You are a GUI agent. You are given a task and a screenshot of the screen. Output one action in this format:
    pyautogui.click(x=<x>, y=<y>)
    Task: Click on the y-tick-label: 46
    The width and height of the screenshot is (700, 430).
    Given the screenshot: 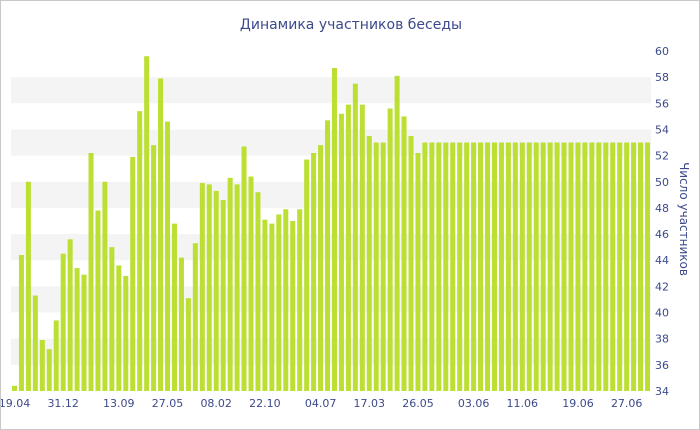 What is the action you would take?
    pyautogui.click(x=662, y=234)
    